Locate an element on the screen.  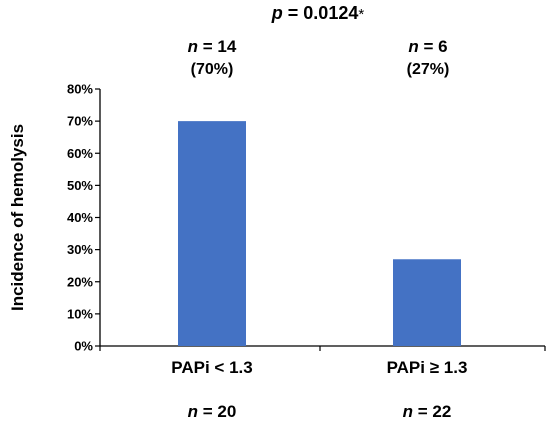
n-value: = 20 is located at coordinates (220, 411).